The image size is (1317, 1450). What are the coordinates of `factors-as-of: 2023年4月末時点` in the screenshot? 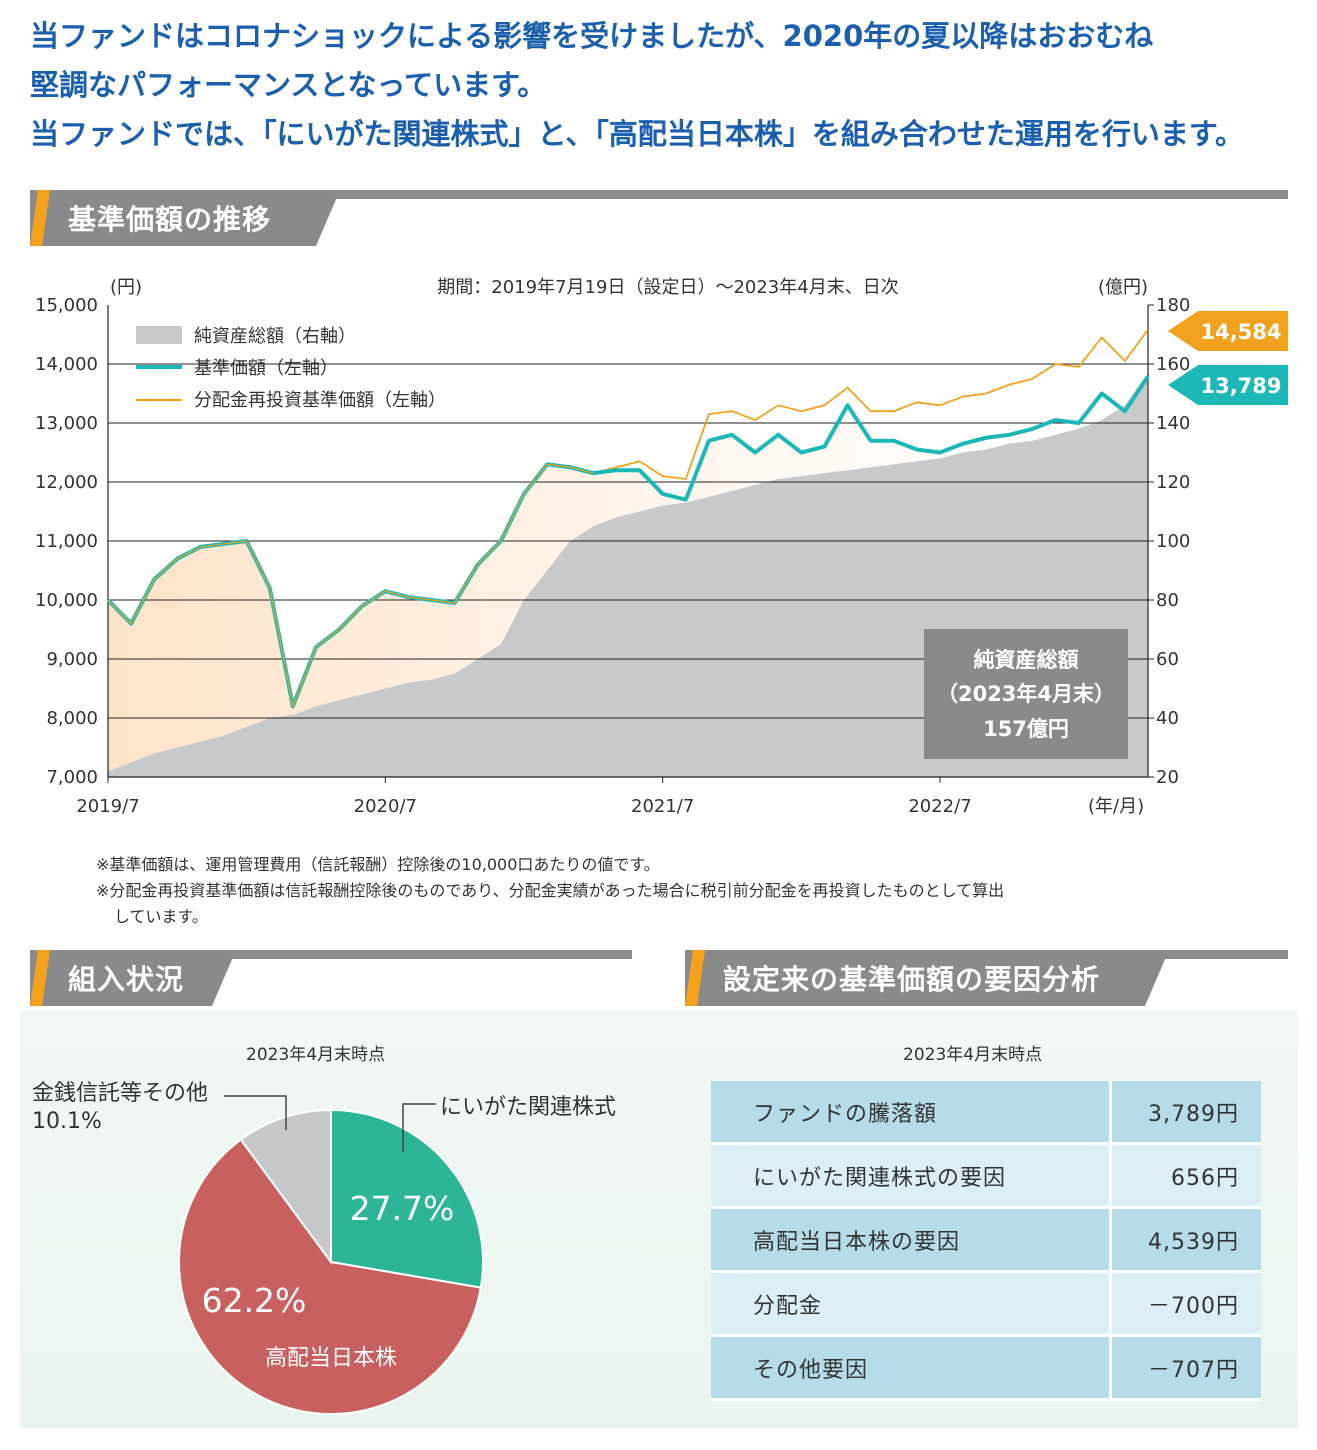 It's located at (973, 1055).